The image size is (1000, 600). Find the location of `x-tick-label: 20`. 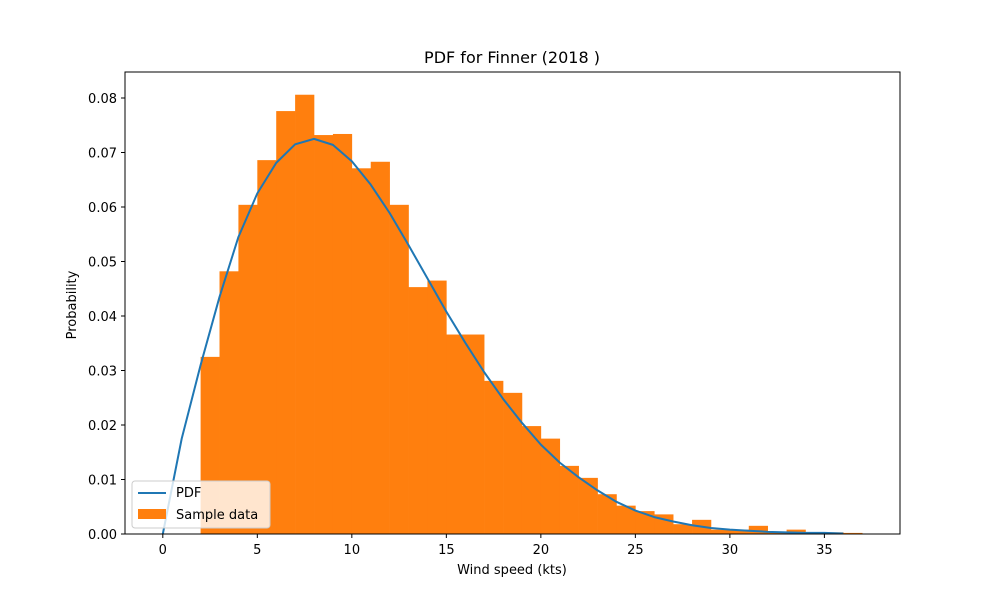

x-tick-label: 20 is located at coordinates (541, 550).